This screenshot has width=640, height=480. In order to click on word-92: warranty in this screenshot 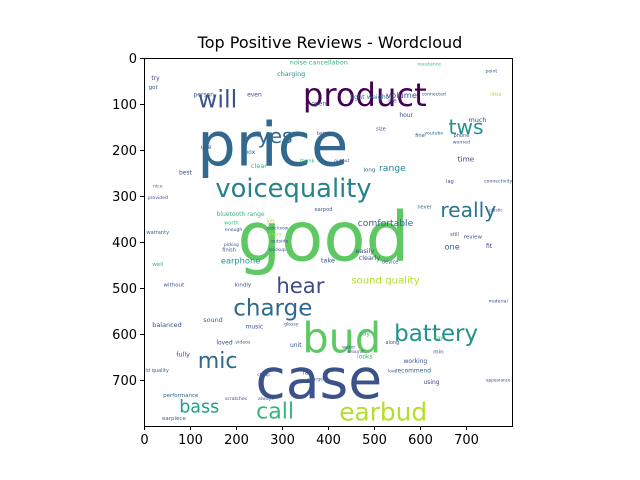, I will do `click(158, 233)`.